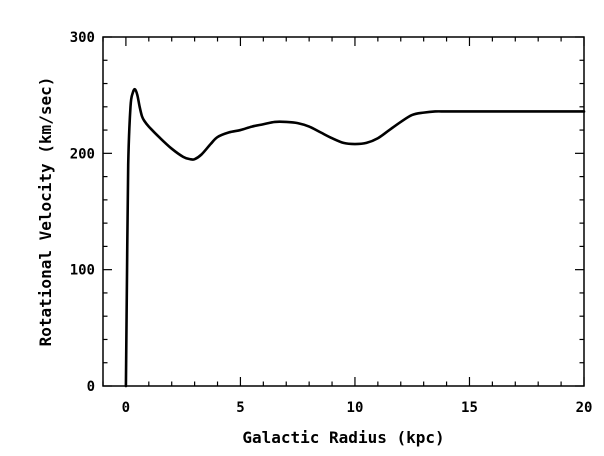 Image resolution: width=604 pixels, height=456 pixels. I want to click on x-tick-labels: 0 5 10 15 20, so click(357, 408).